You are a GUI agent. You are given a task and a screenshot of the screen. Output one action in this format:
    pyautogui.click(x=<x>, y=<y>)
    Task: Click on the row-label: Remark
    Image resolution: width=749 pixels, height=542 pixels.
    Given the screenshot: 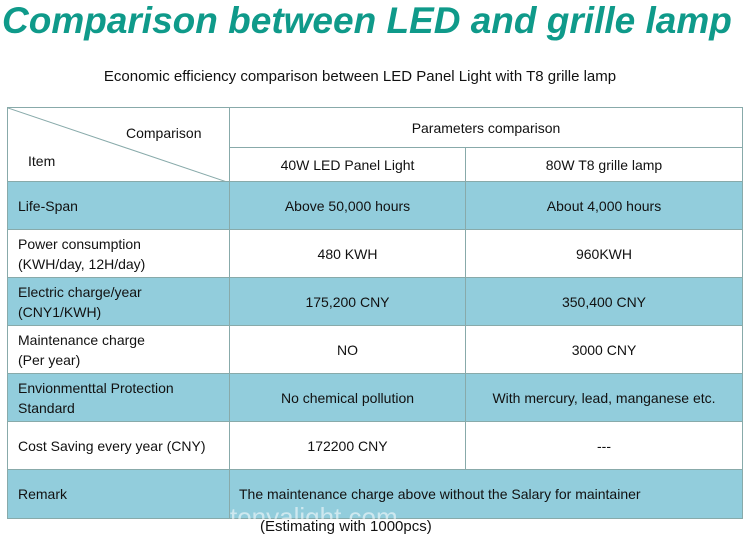 What is the action you would take?
    pyautogui.click(x=118, y=494)
    